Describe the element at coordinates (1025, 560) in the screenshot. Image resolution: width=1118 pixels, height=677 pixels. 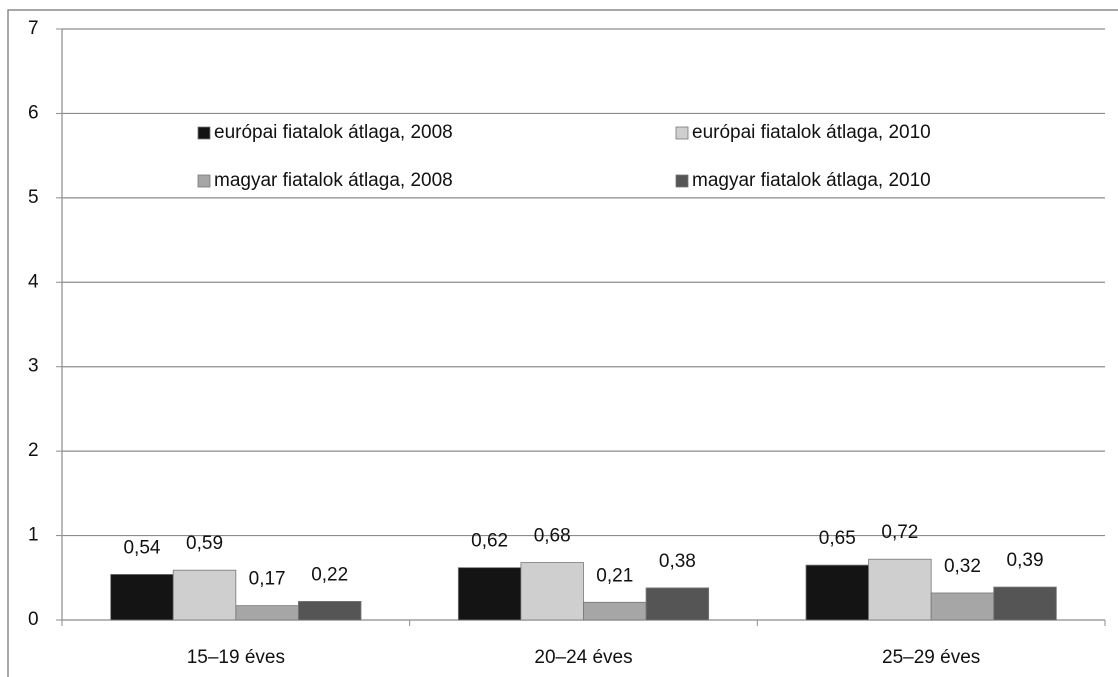
I see `value-label: 0,39` at that location.